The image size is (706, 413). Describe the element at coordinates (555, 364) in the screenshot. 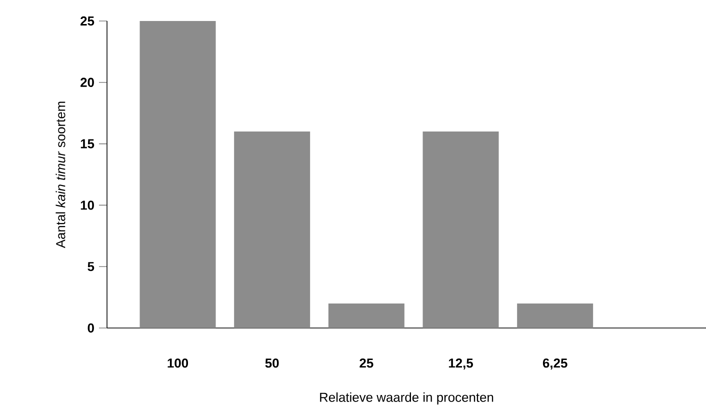

I see `x-tick-label: 6,25` at that location.